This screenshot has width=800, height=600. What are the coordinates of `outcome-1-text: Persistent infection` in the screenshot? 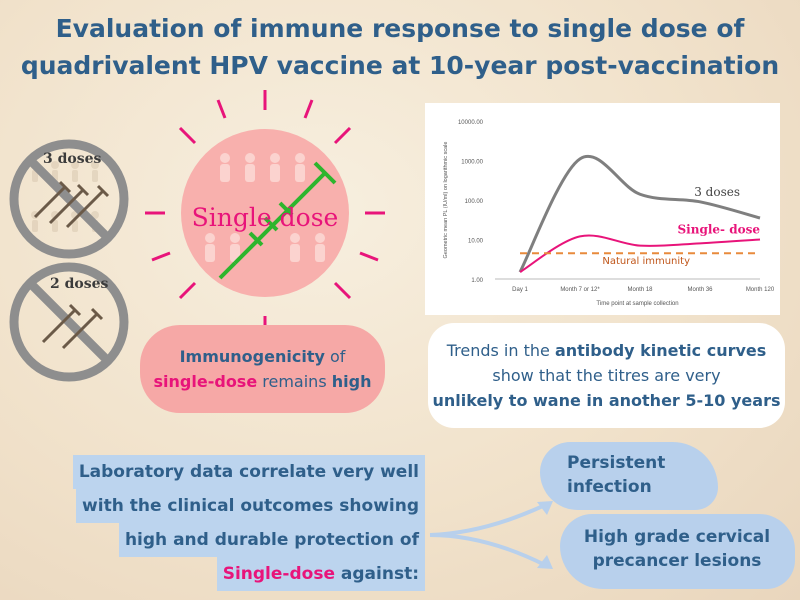 It's located at (616, 475).